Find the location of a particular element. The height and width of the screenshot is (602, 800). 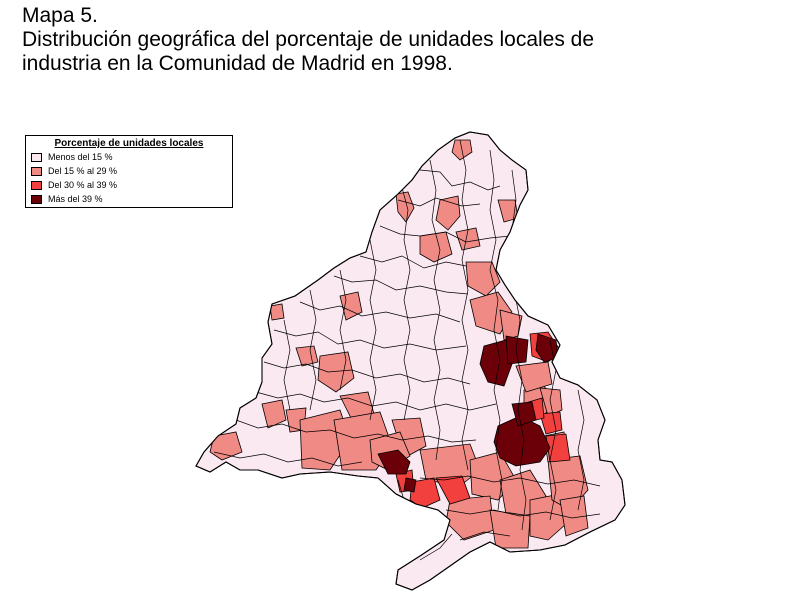

legend-swatch-low is located at coordinates (36, 157).